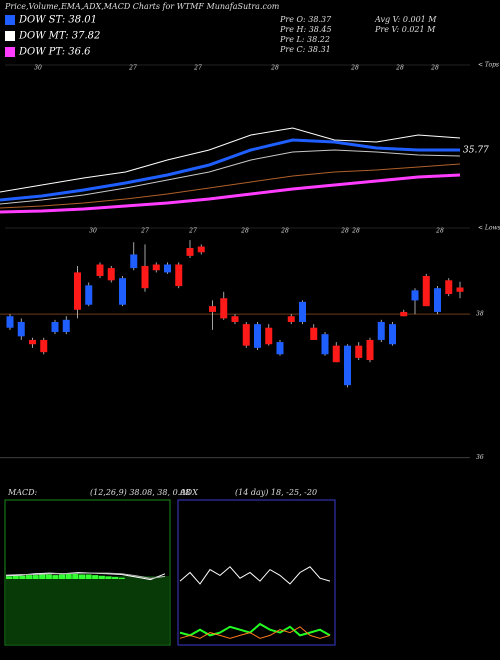  I want to click on side-label: < Tops, so click(488, 65).